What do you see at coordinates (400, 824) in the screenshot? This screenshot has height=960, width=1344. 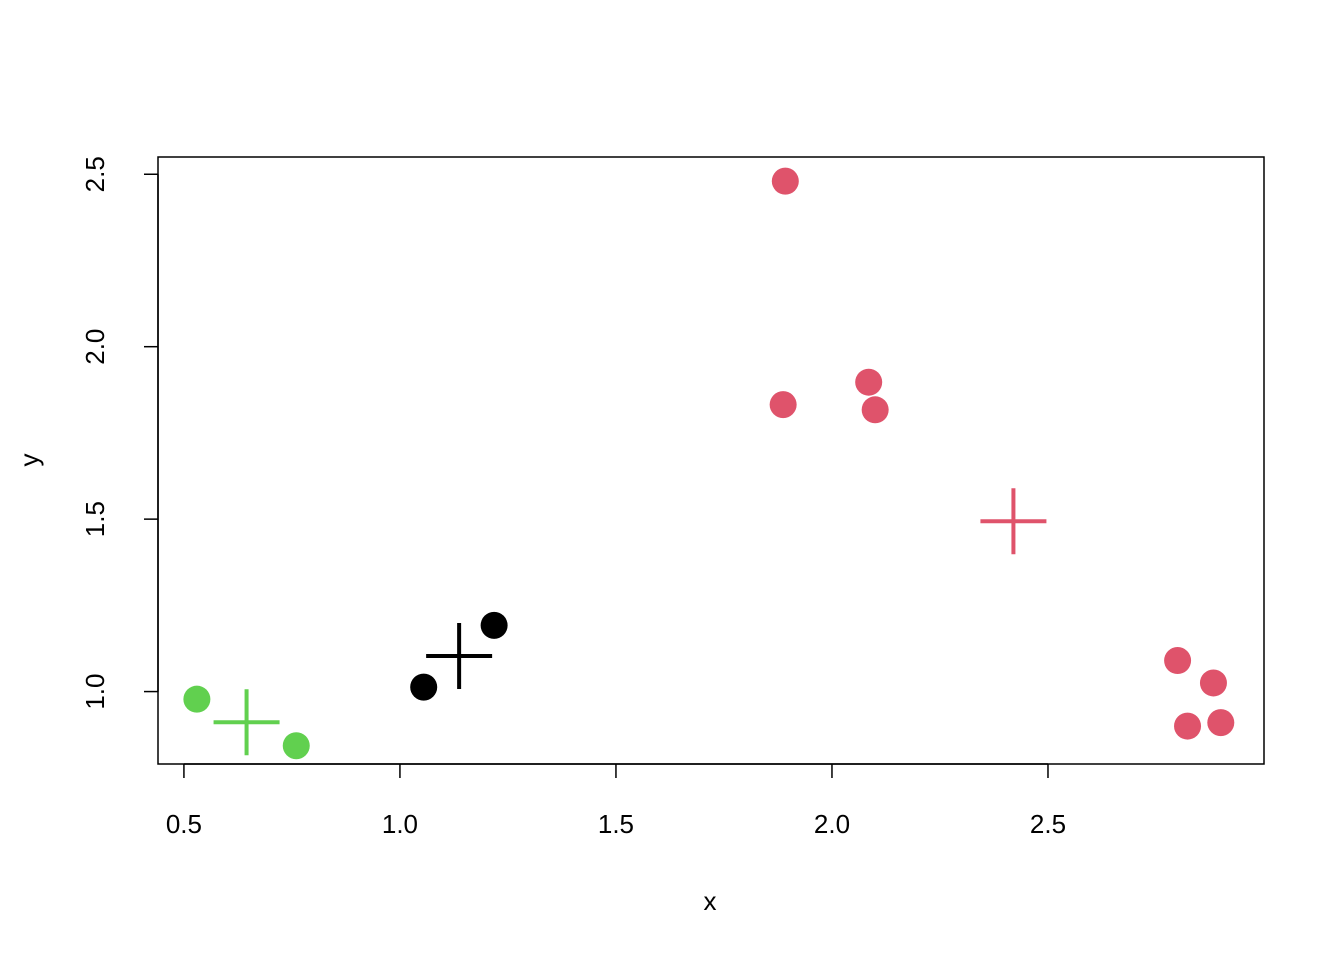 I see `x-tick-label: 1.0` at bounding box center [400, 824].